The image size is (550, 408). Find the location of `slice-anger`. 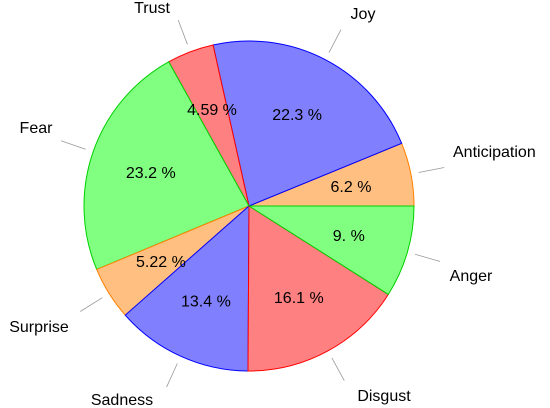

slice-anger is located at coordinates (331, 250).